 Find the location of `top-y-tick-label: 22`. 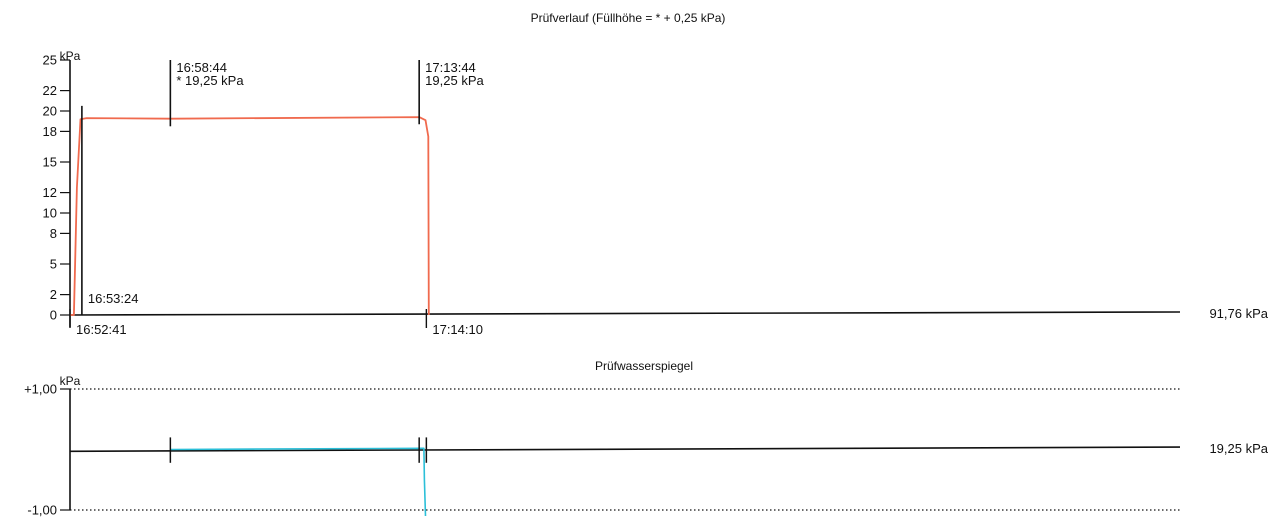

top-y-tick-label: 22 is located at coordinates (50, 90).